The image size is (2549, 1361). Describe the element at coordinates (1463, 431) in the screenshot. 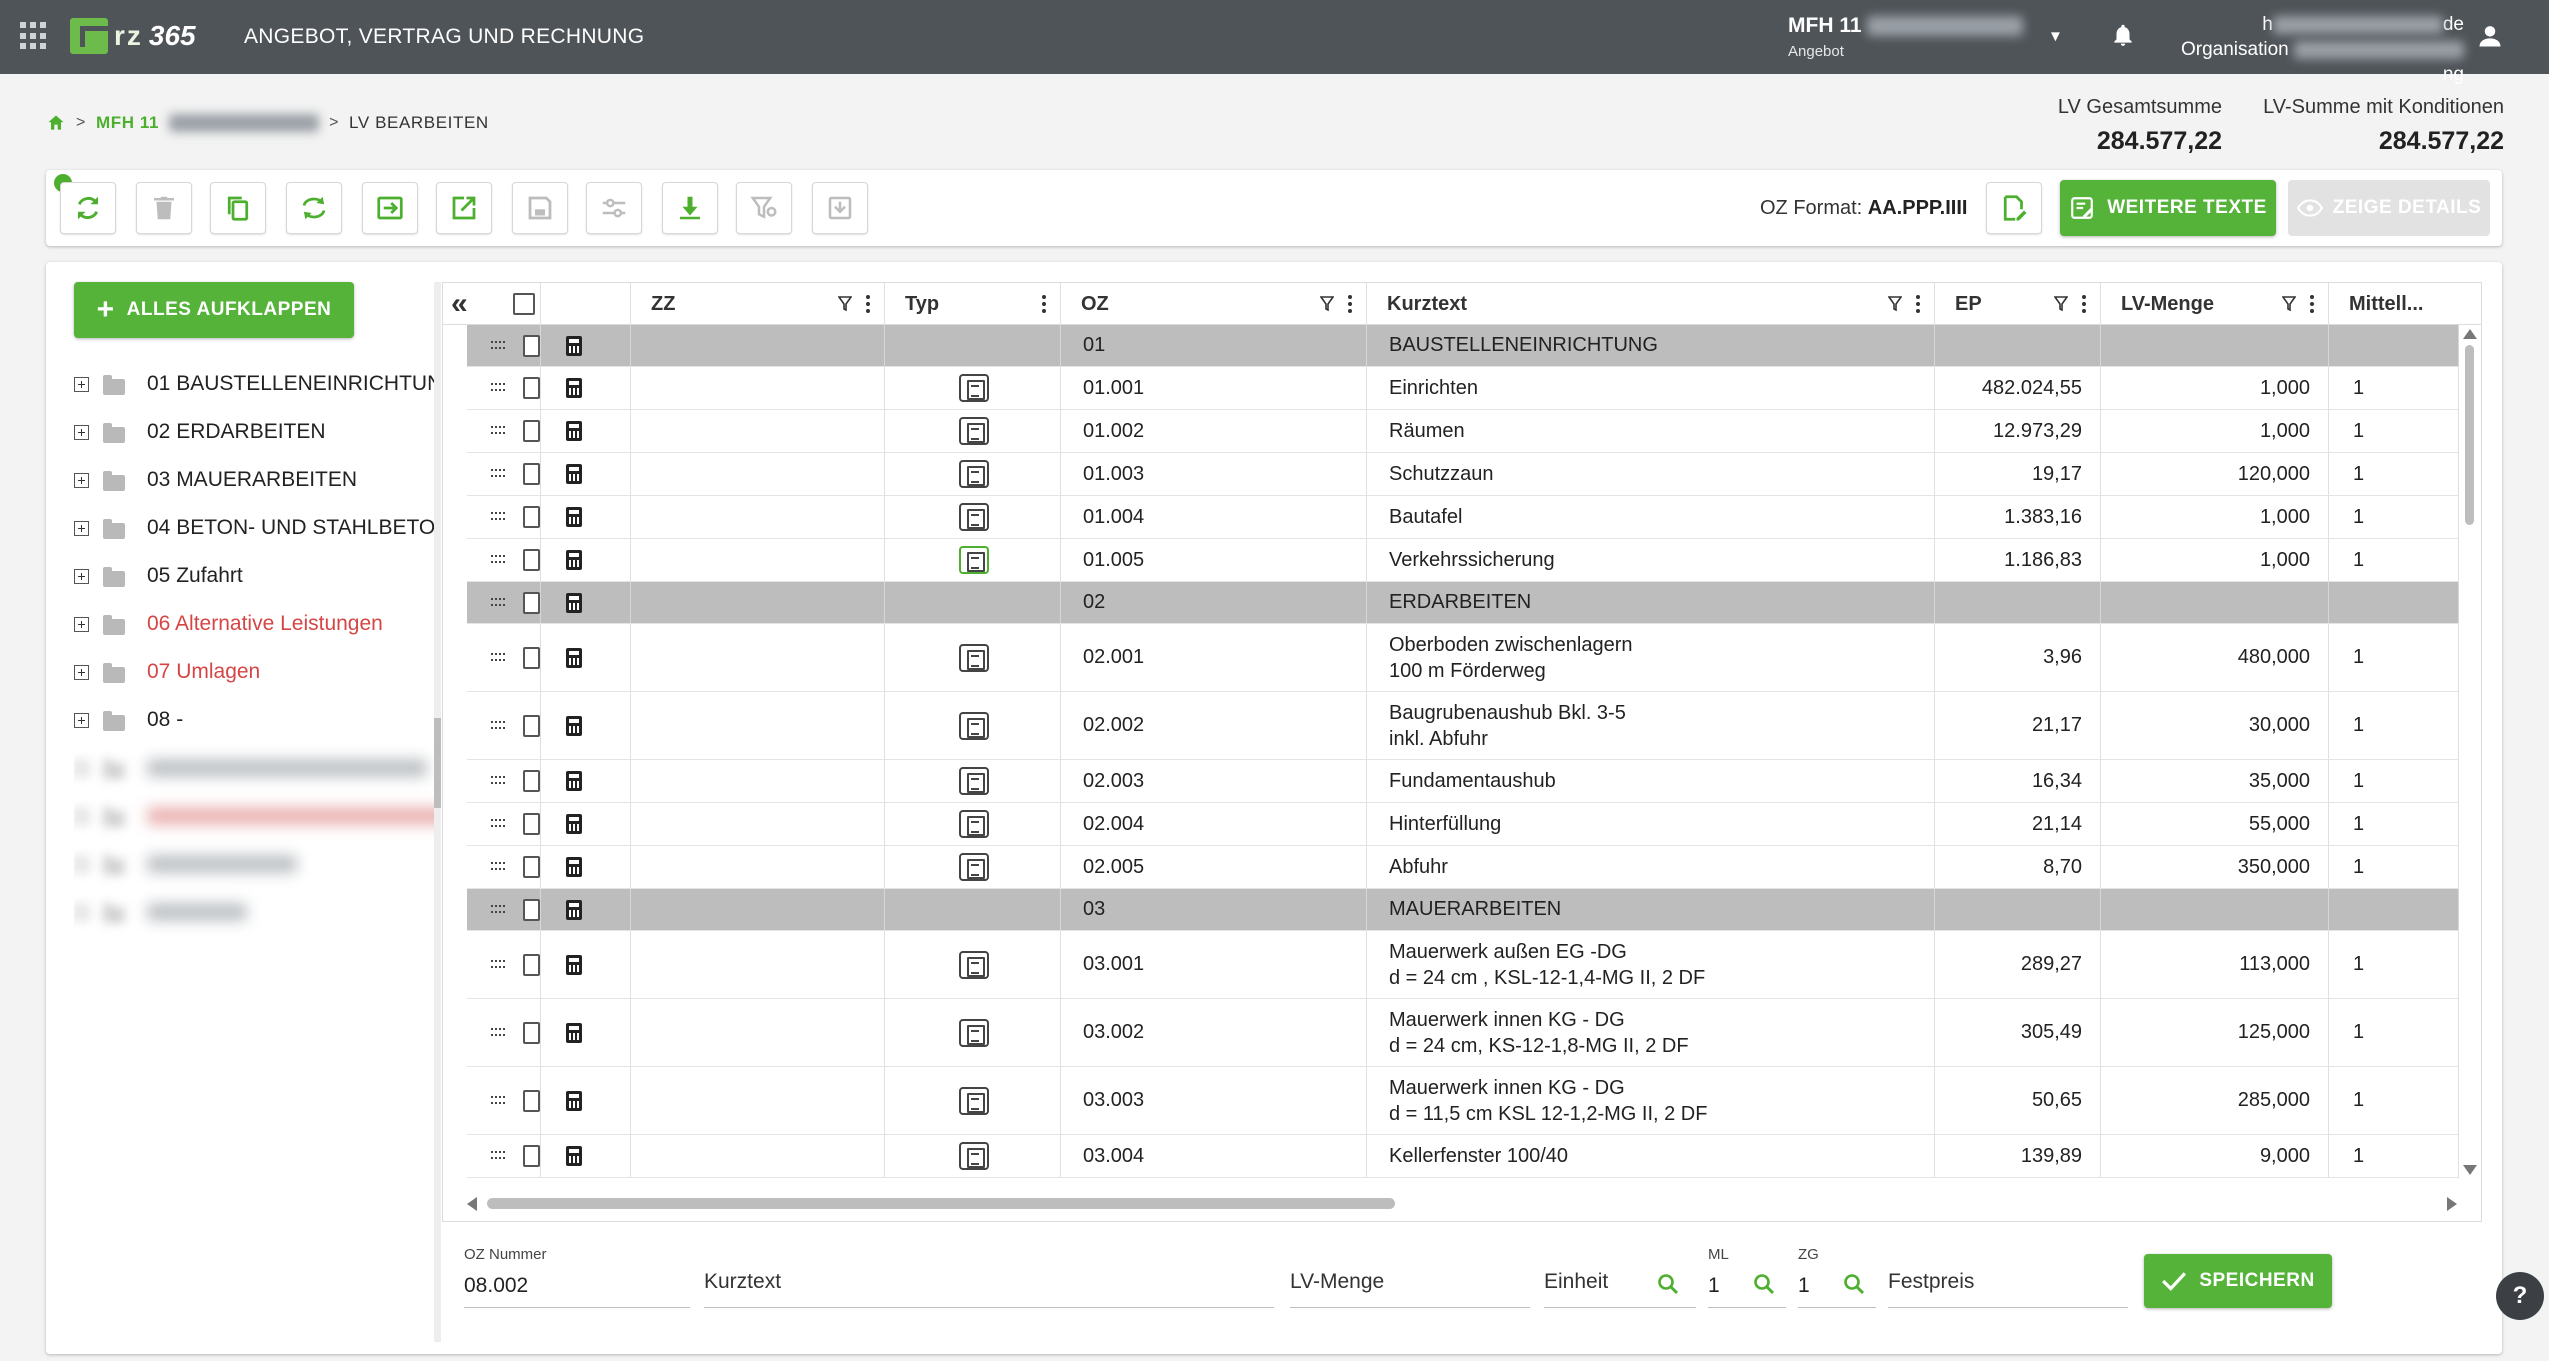

I see `table-row: 01.002 Räumen 12.973,29 1,000 1` at that location.